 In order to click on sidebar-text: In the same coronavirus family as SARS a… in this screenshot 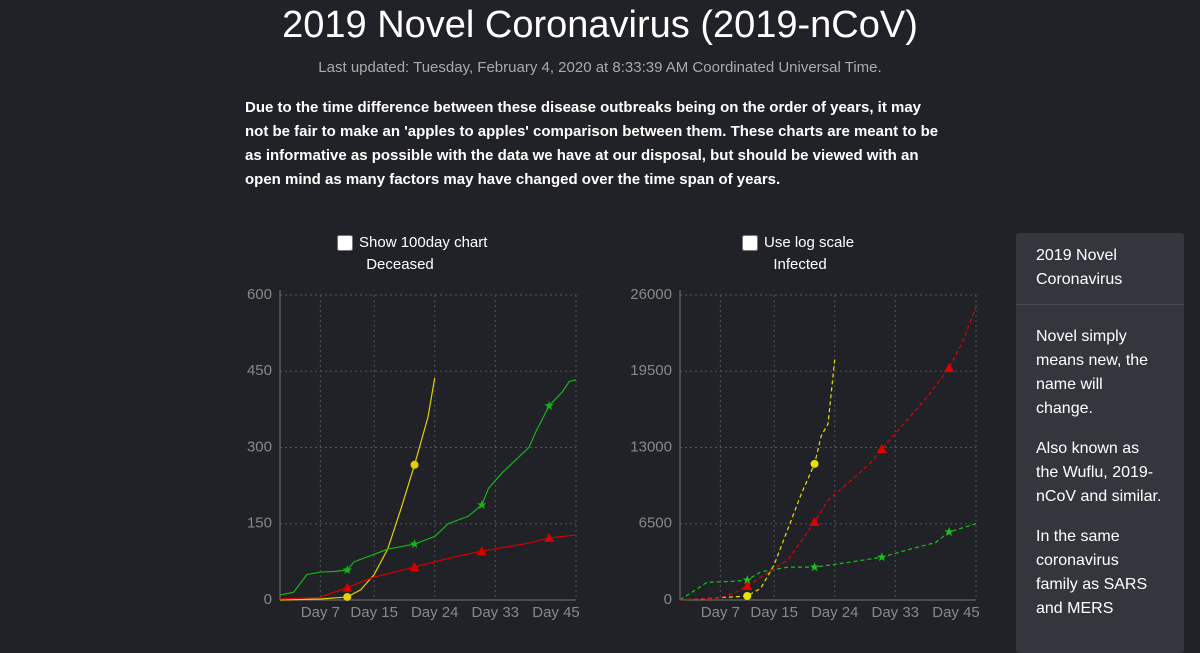, I will do `click(1092, 572)`.